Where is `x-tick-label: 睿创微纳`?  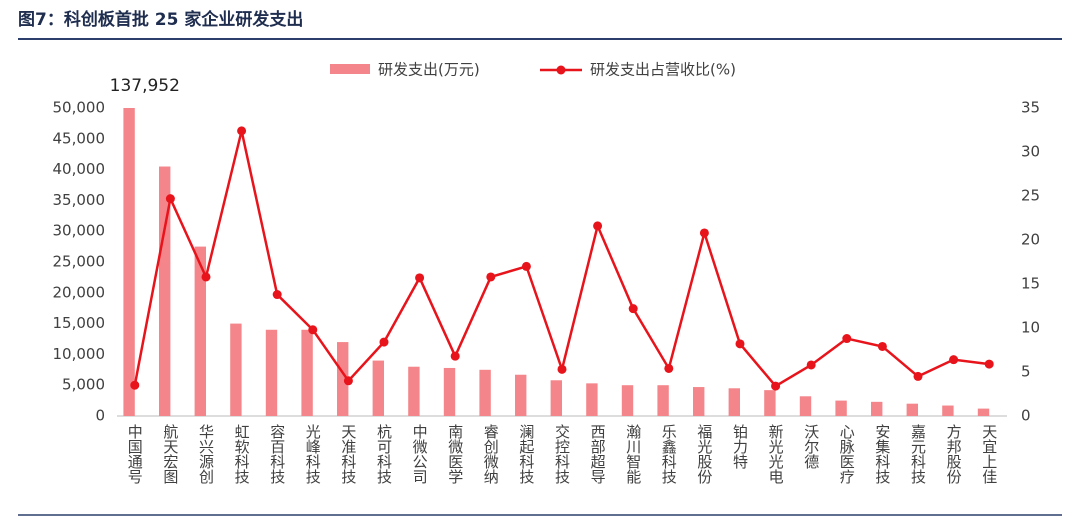 x-tick-label: 睿创微纳 is located at coordinates (491, 454).